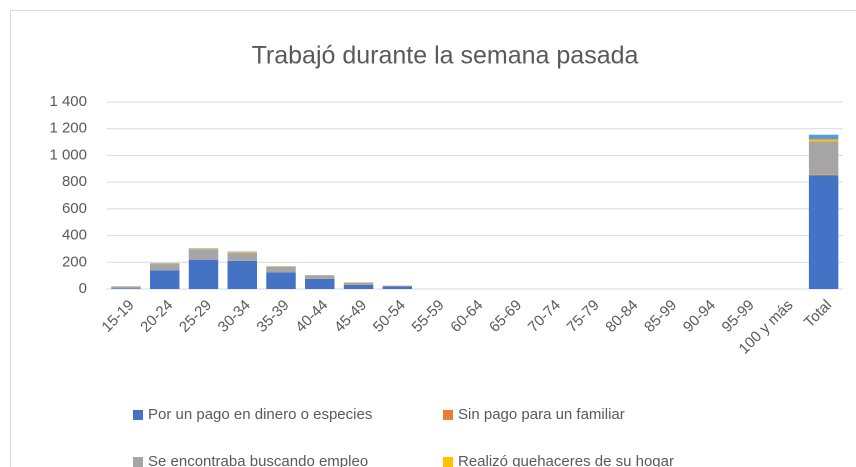 This screenshot has height=467, width=856. I want to click on y-tick-label: 200, so click(74, 261).